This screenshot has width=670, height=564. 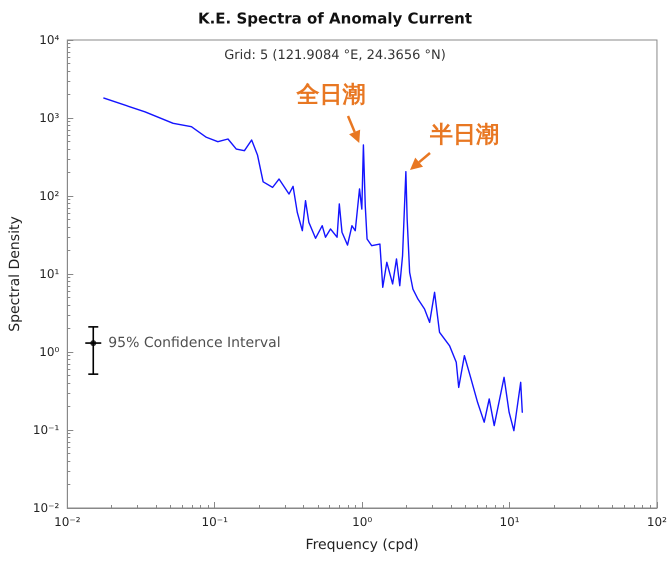 I want to click on legend-label: 95% Confidence Interval, so click(x=194, y=343).